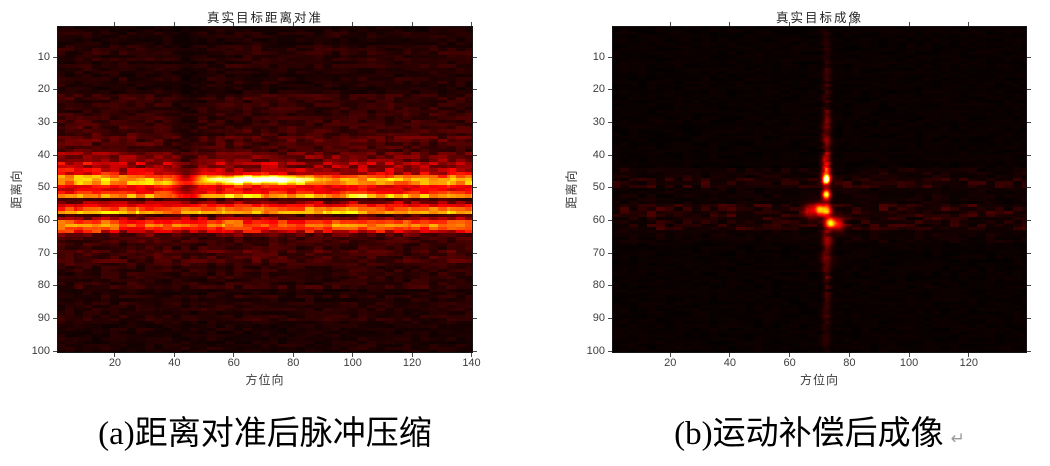  Describe the element at coordinates (43, 89) in the screenshot. I see `y-tick-label: 20` at that location.